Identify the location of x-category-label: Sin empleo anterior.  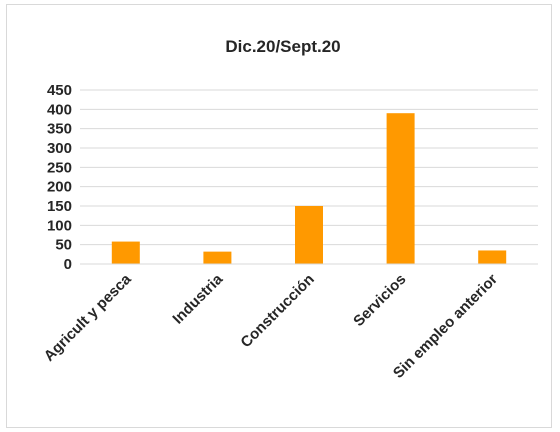
(445, 326).